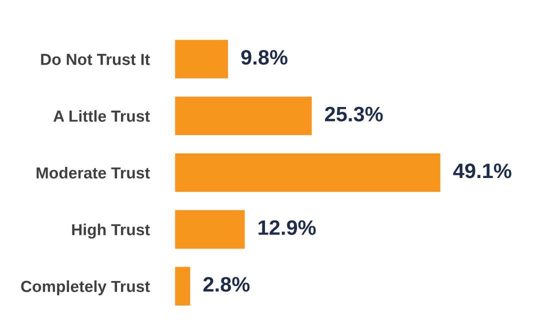 The image size is (537, 332). I want to click on data-label: 49.1%, so click(482, 170).